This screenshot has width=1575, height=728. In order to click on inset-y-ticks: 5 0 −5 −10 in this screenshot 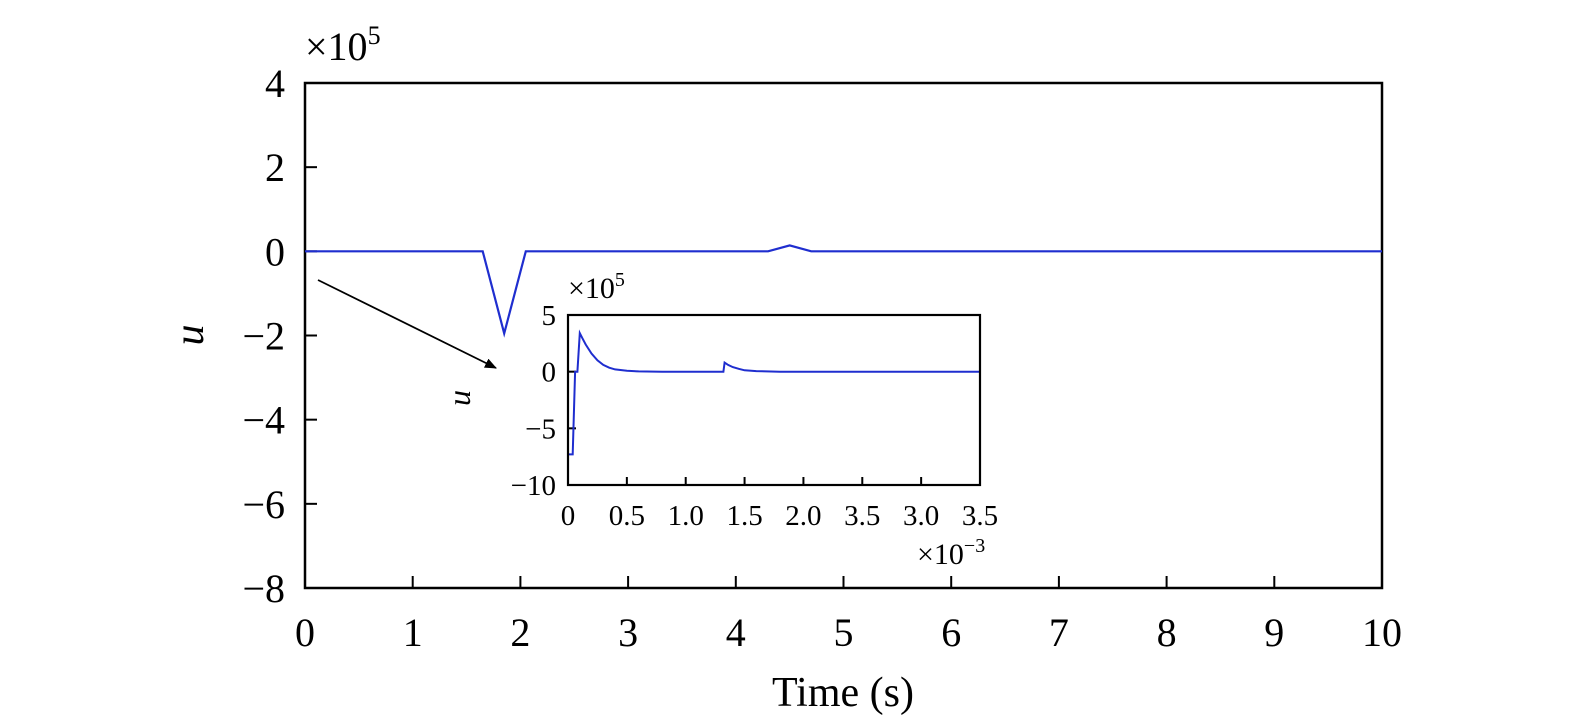, I will do `click(543, 401)`.